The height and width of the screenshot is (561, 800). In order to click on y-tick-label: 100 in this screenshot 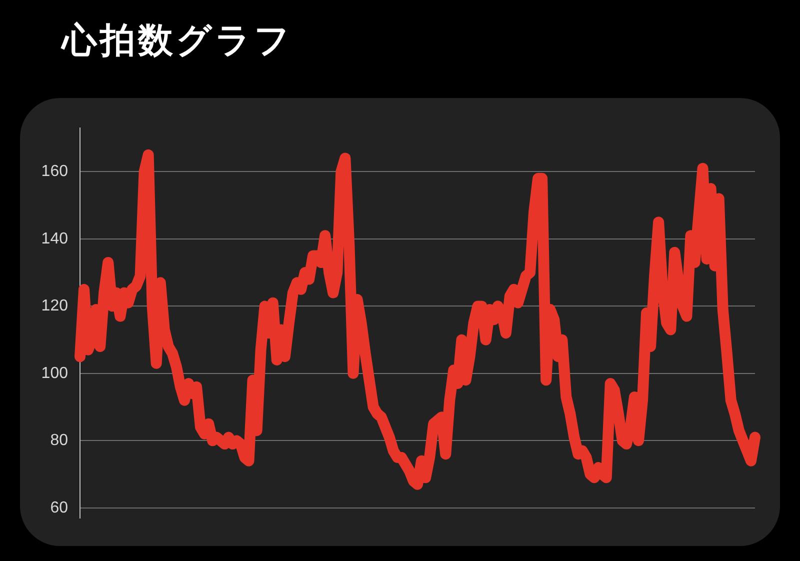, I will do `click(54, 373)`.